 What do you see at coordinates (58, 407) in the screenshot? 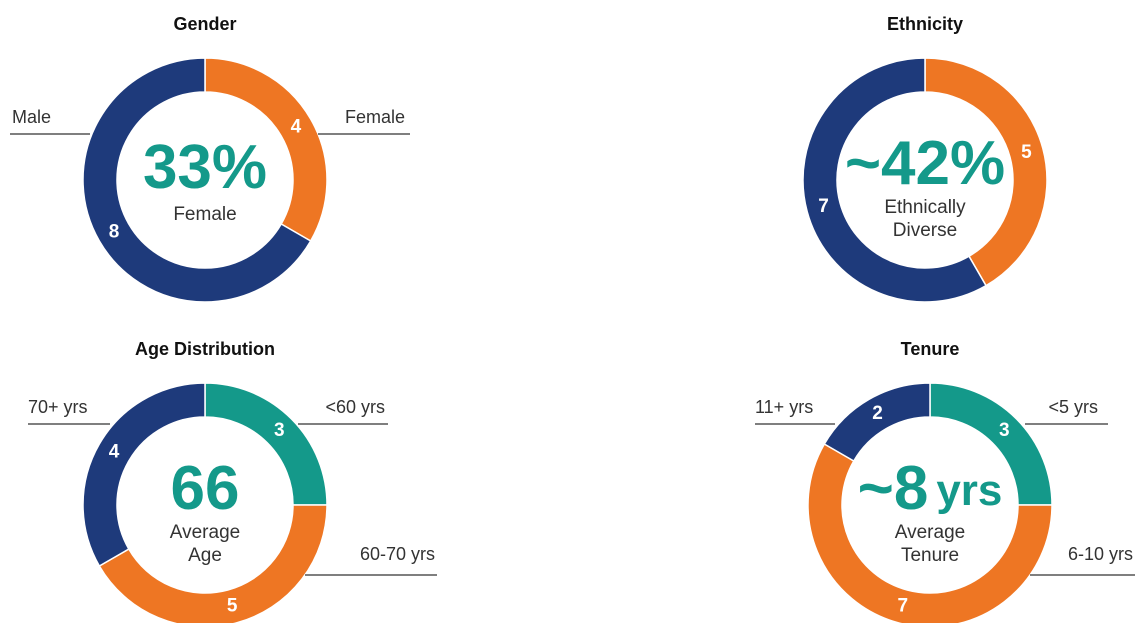
I see `category-label: 70+ yrs` at bounding box center [58, 407].